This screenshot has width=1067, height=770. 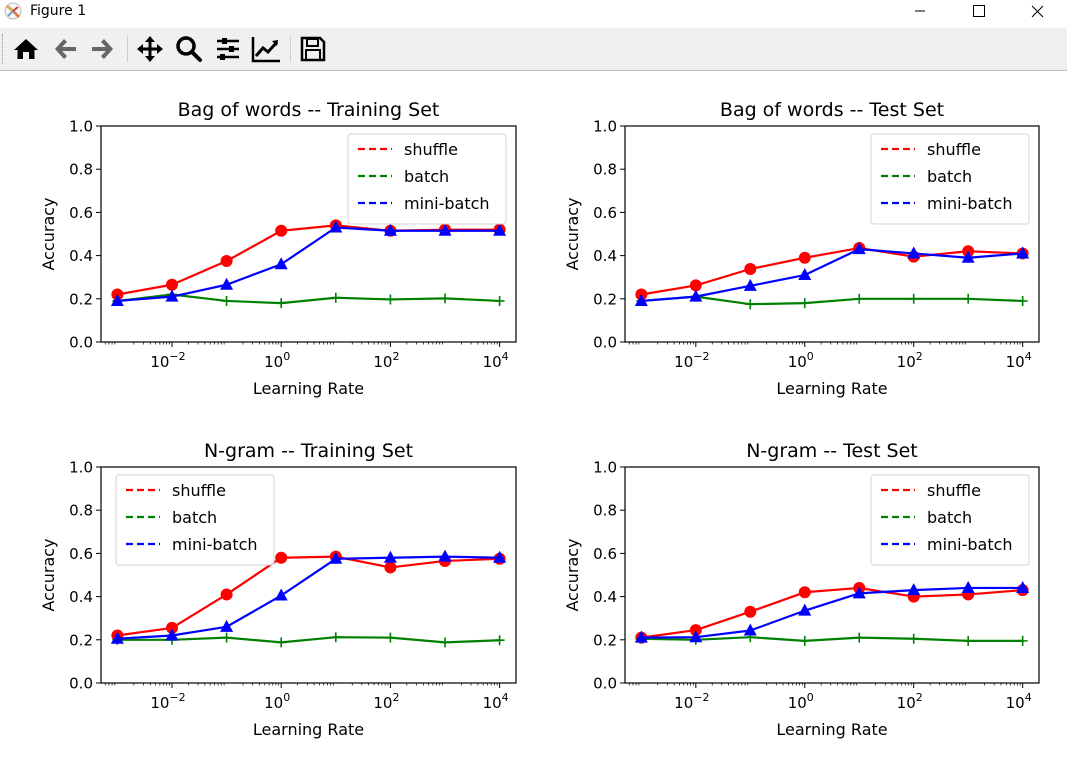 I want to click on save-button, so click(x=313, y=49).